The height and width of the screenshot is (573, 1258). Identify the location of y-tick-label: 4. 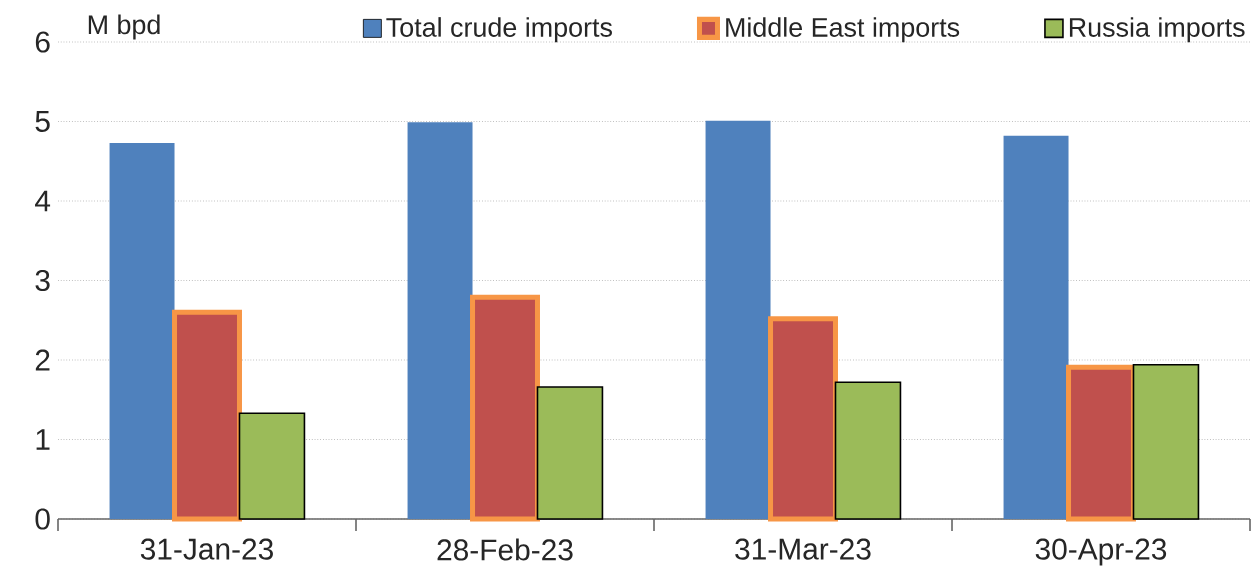
(43, 201).